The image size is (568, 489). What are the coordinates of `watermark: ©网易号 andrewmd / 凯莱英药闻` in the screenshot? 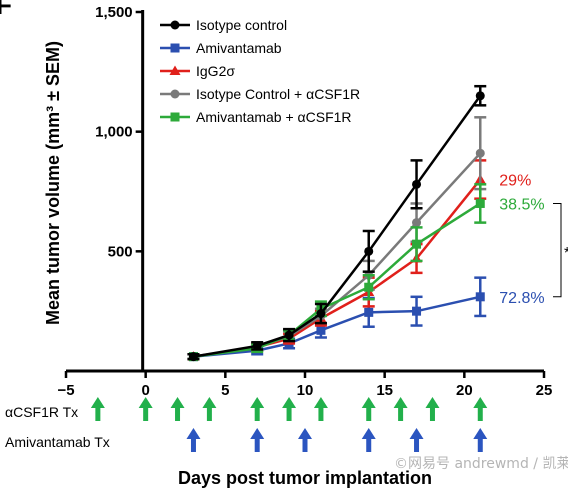 It's located at (481, 463).